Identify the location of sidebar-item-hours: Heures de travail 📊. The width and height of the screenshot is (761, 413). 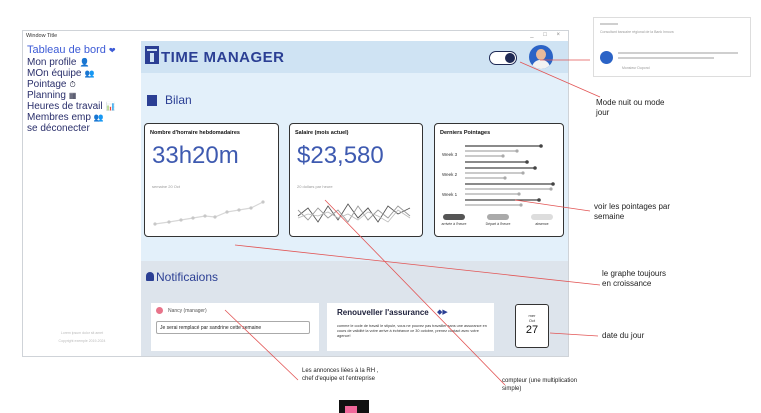
(71, 106).